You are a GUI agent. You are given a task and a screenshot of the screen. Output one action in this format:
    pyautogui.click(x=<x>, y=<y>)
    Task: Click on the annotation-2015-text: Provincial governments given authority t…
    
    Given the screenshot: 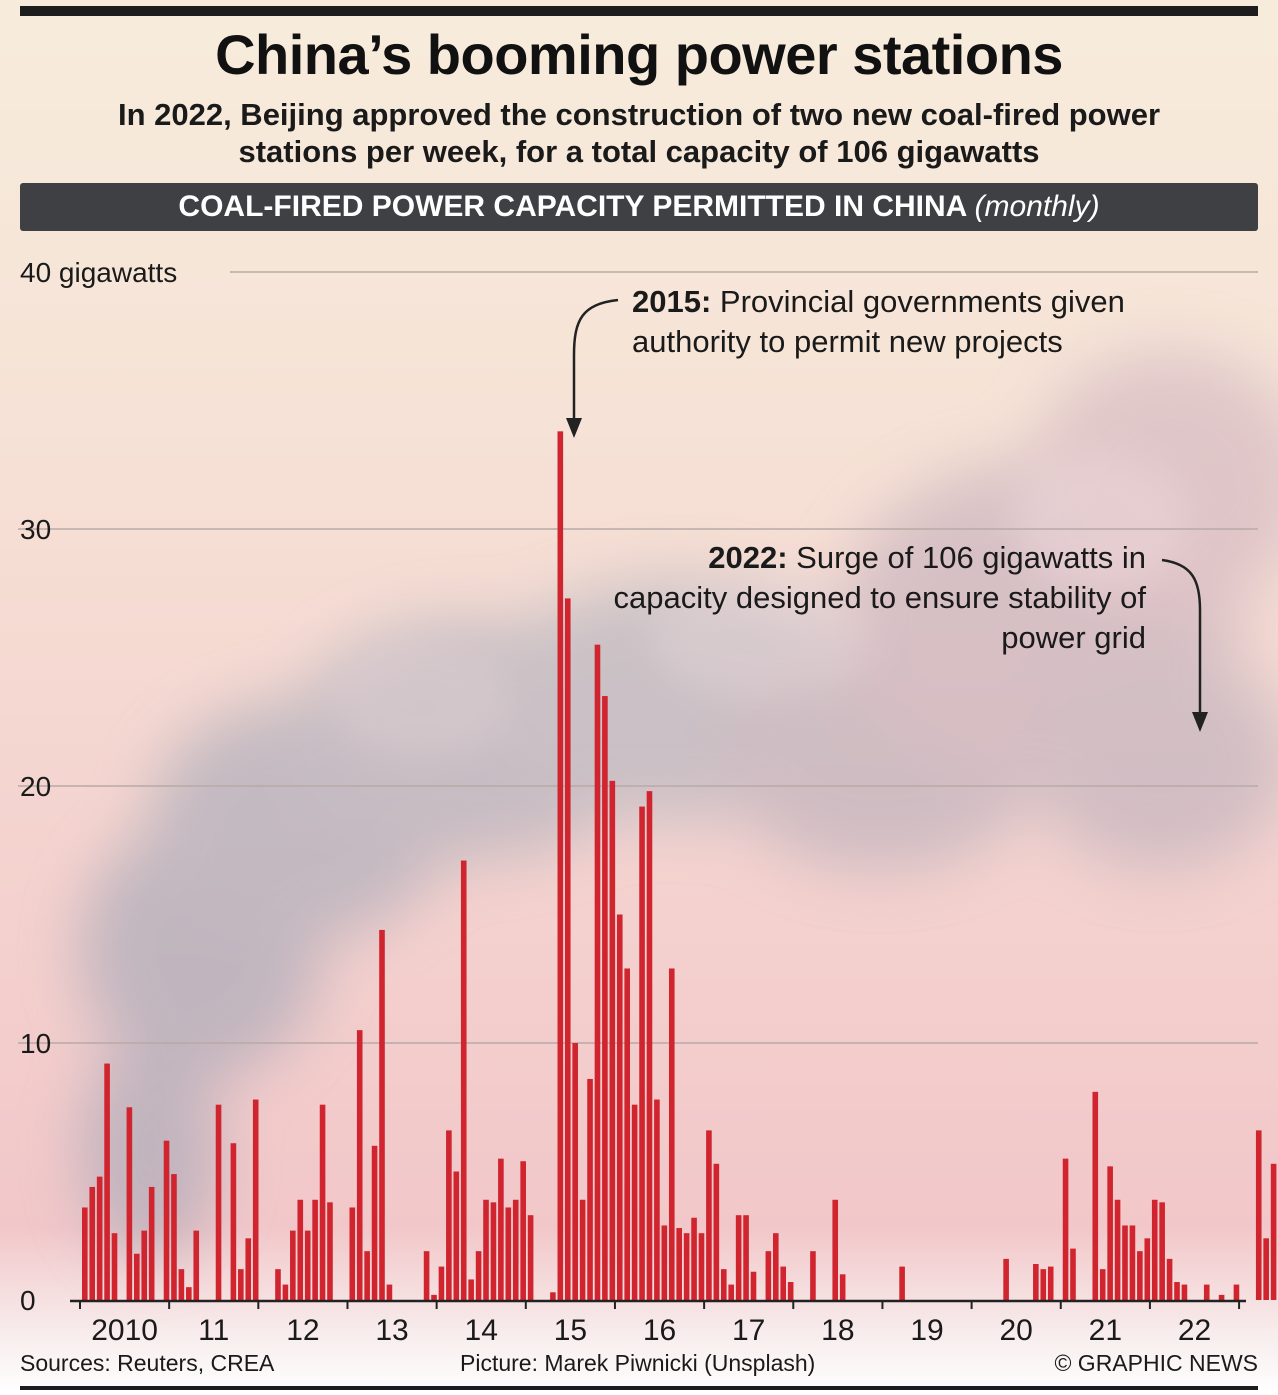 What is the action you would take?
    pyautogui.click(x=878, y=321)
    